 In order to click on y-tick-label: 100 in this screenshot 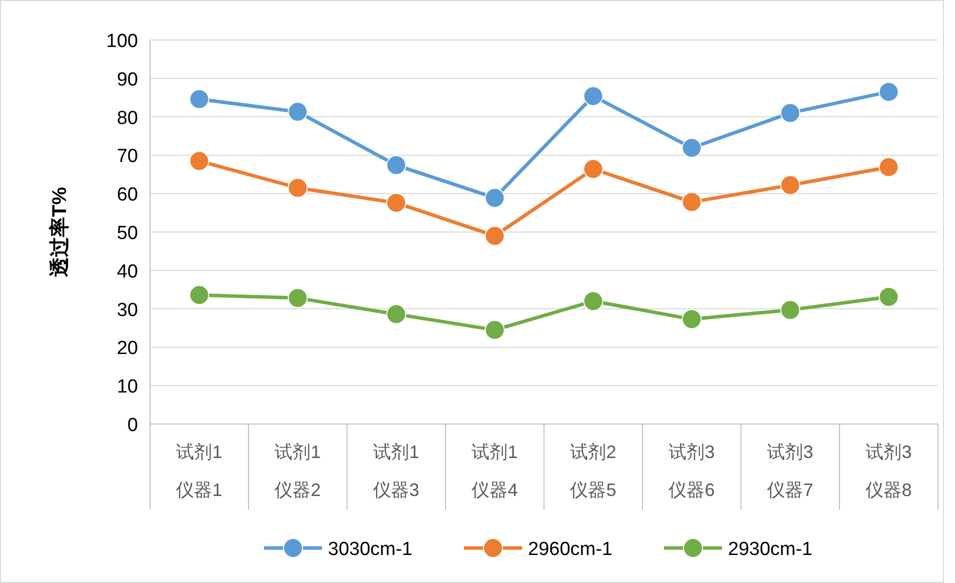, I will do `click(122, 41)`.